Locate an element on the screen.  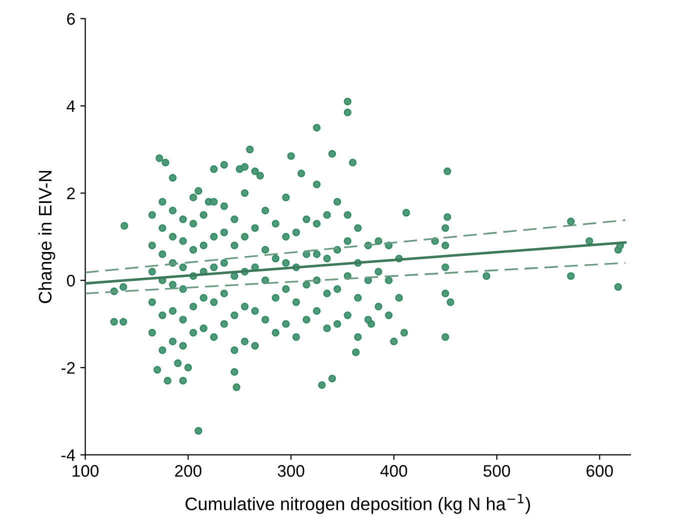
y-tick-label: 0 is located at coordinates (70, 280).